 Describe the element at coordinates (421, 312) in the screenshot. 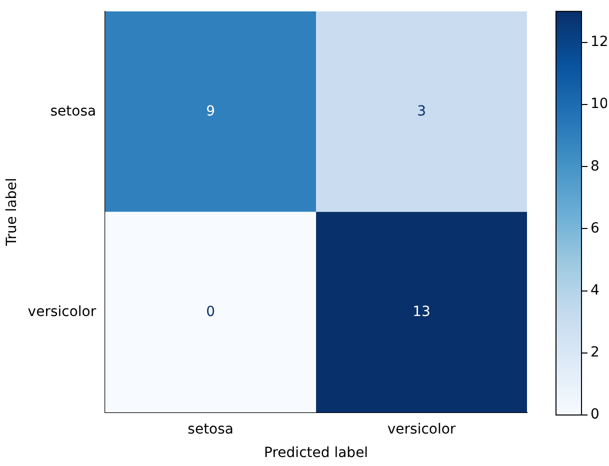

I see `data-label: 13` at that location.